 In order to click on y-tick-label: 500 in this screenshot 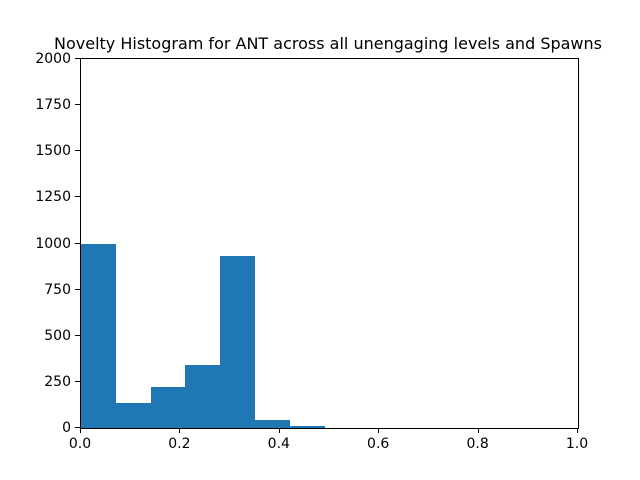, I will do `click(57, 335)`.